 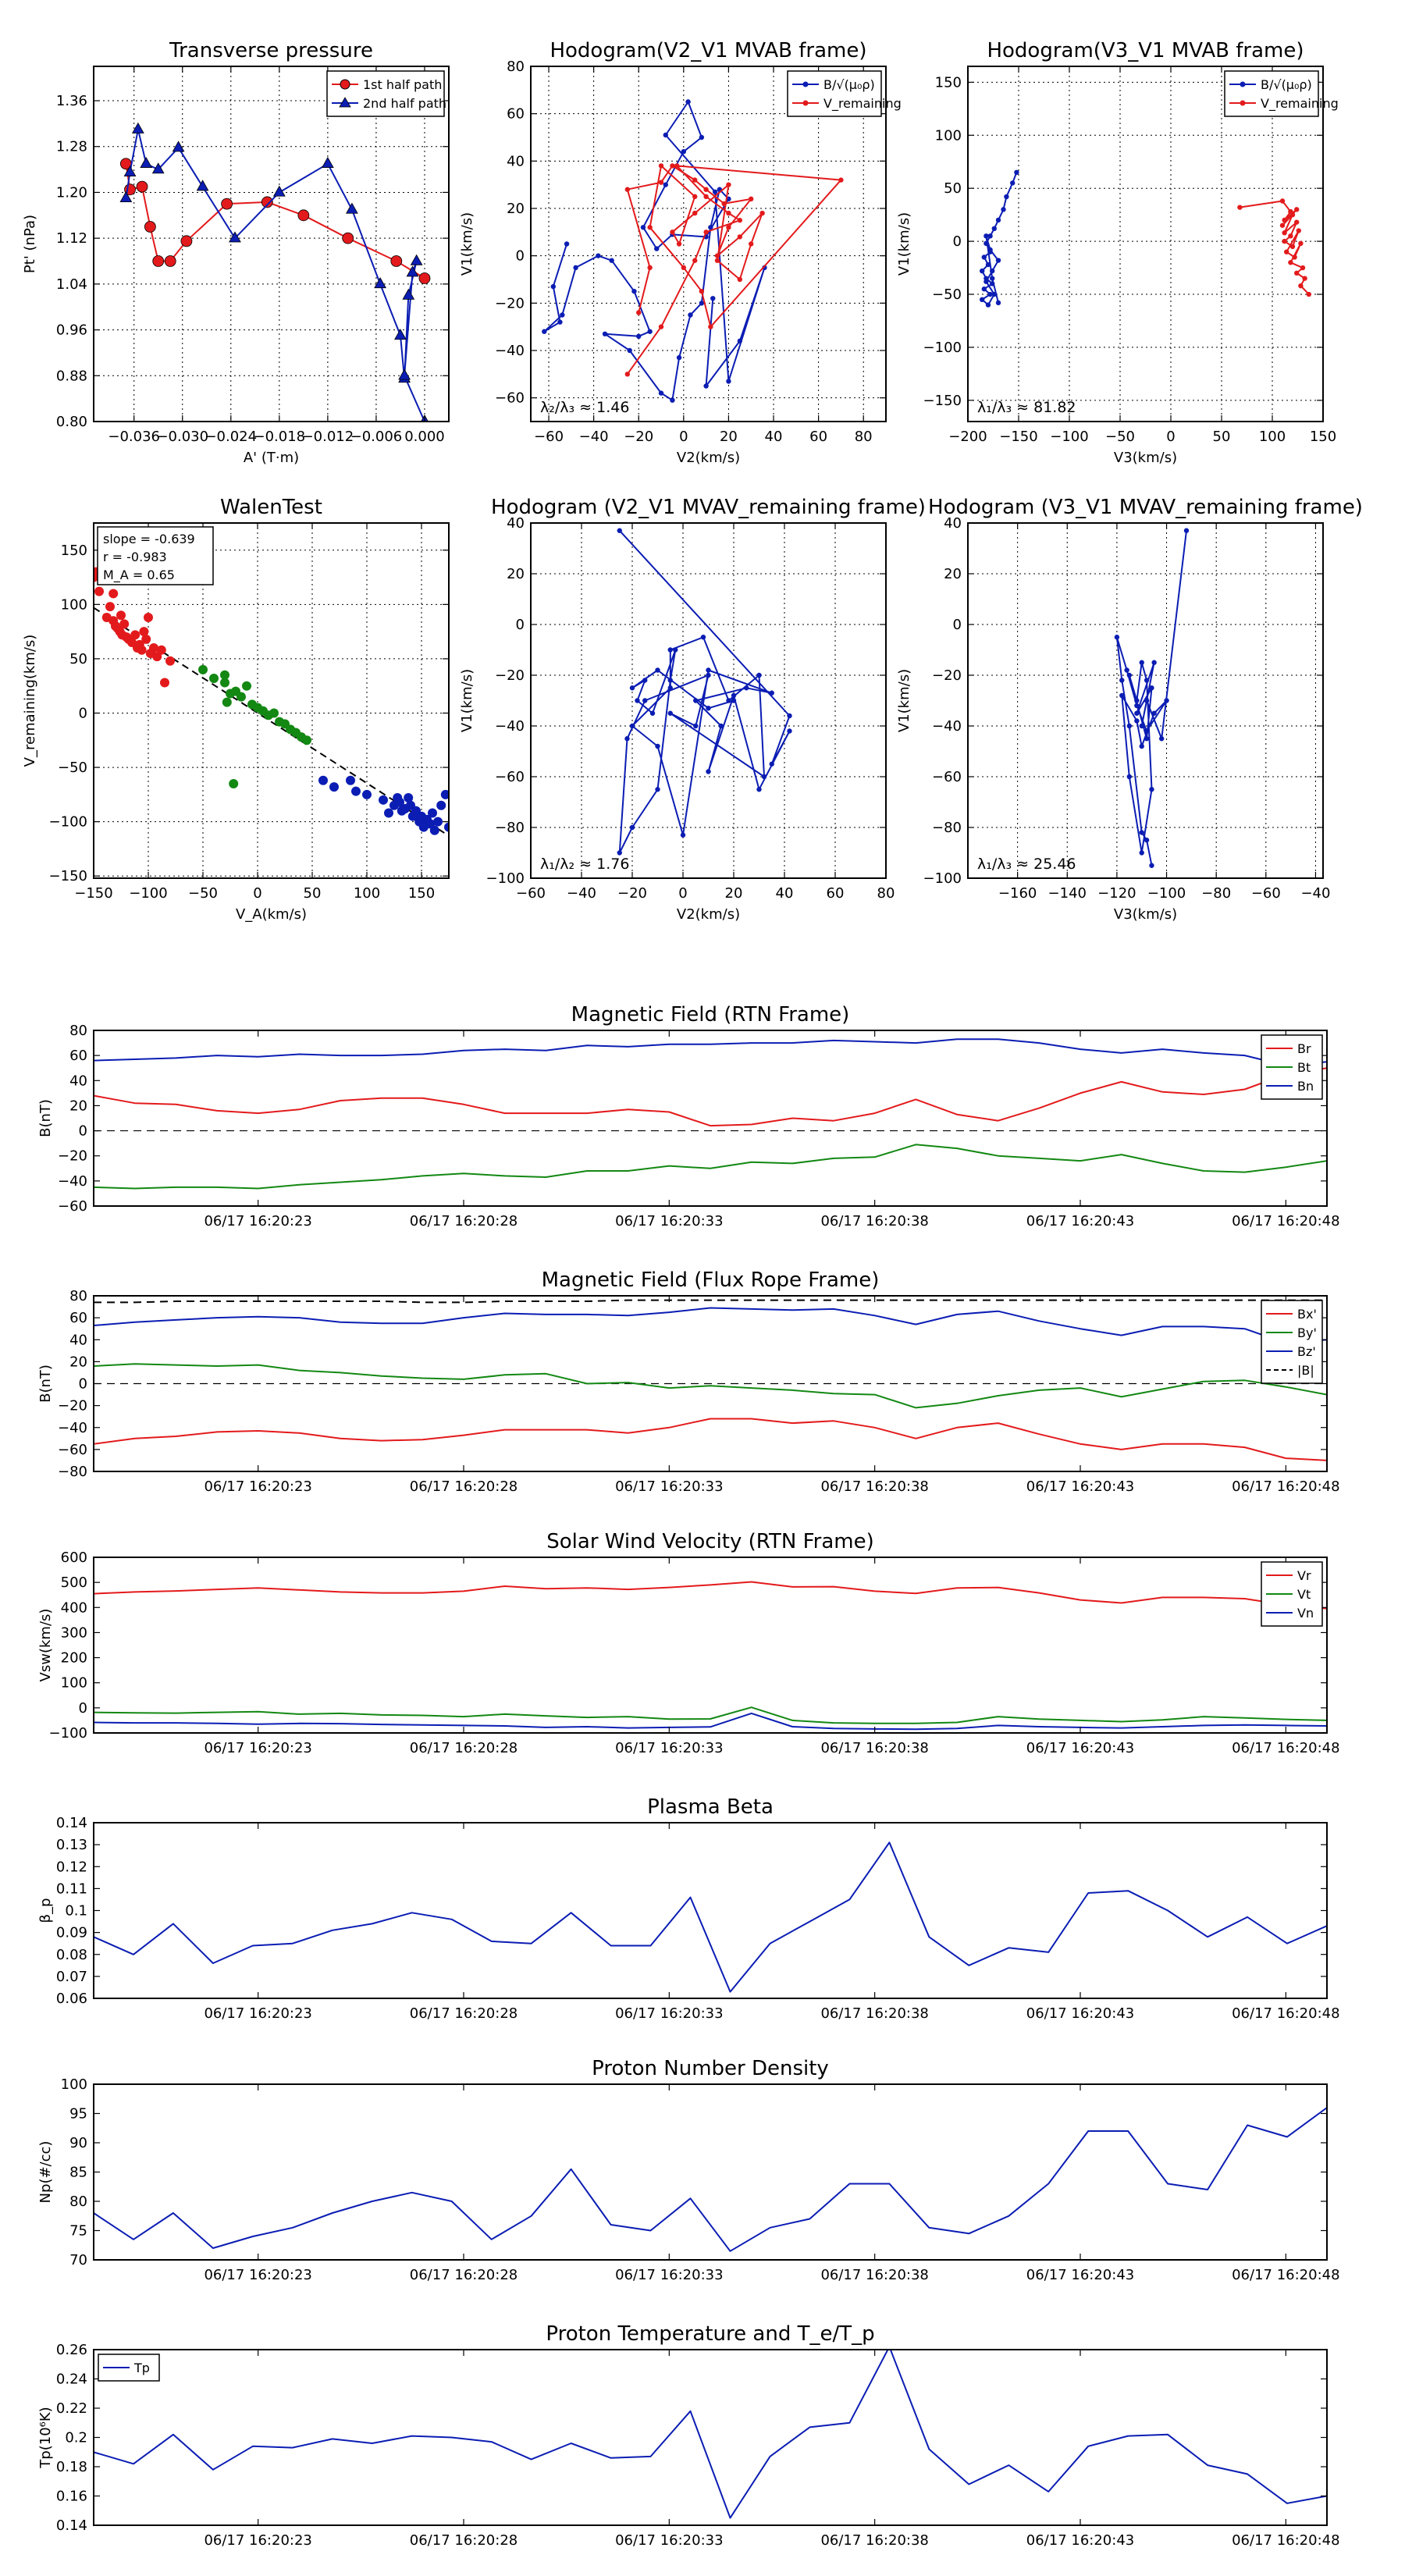 I want to click on point-green, so click(x=227, y=702).